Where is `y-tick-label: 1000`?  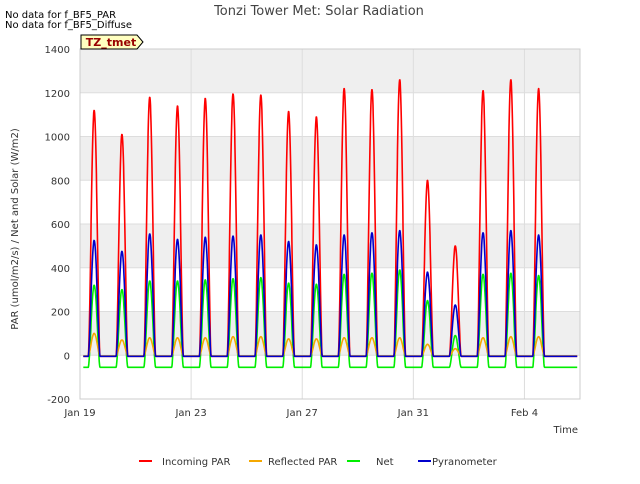 y-tick-label: 1000 is located at coordinates (57, 138).